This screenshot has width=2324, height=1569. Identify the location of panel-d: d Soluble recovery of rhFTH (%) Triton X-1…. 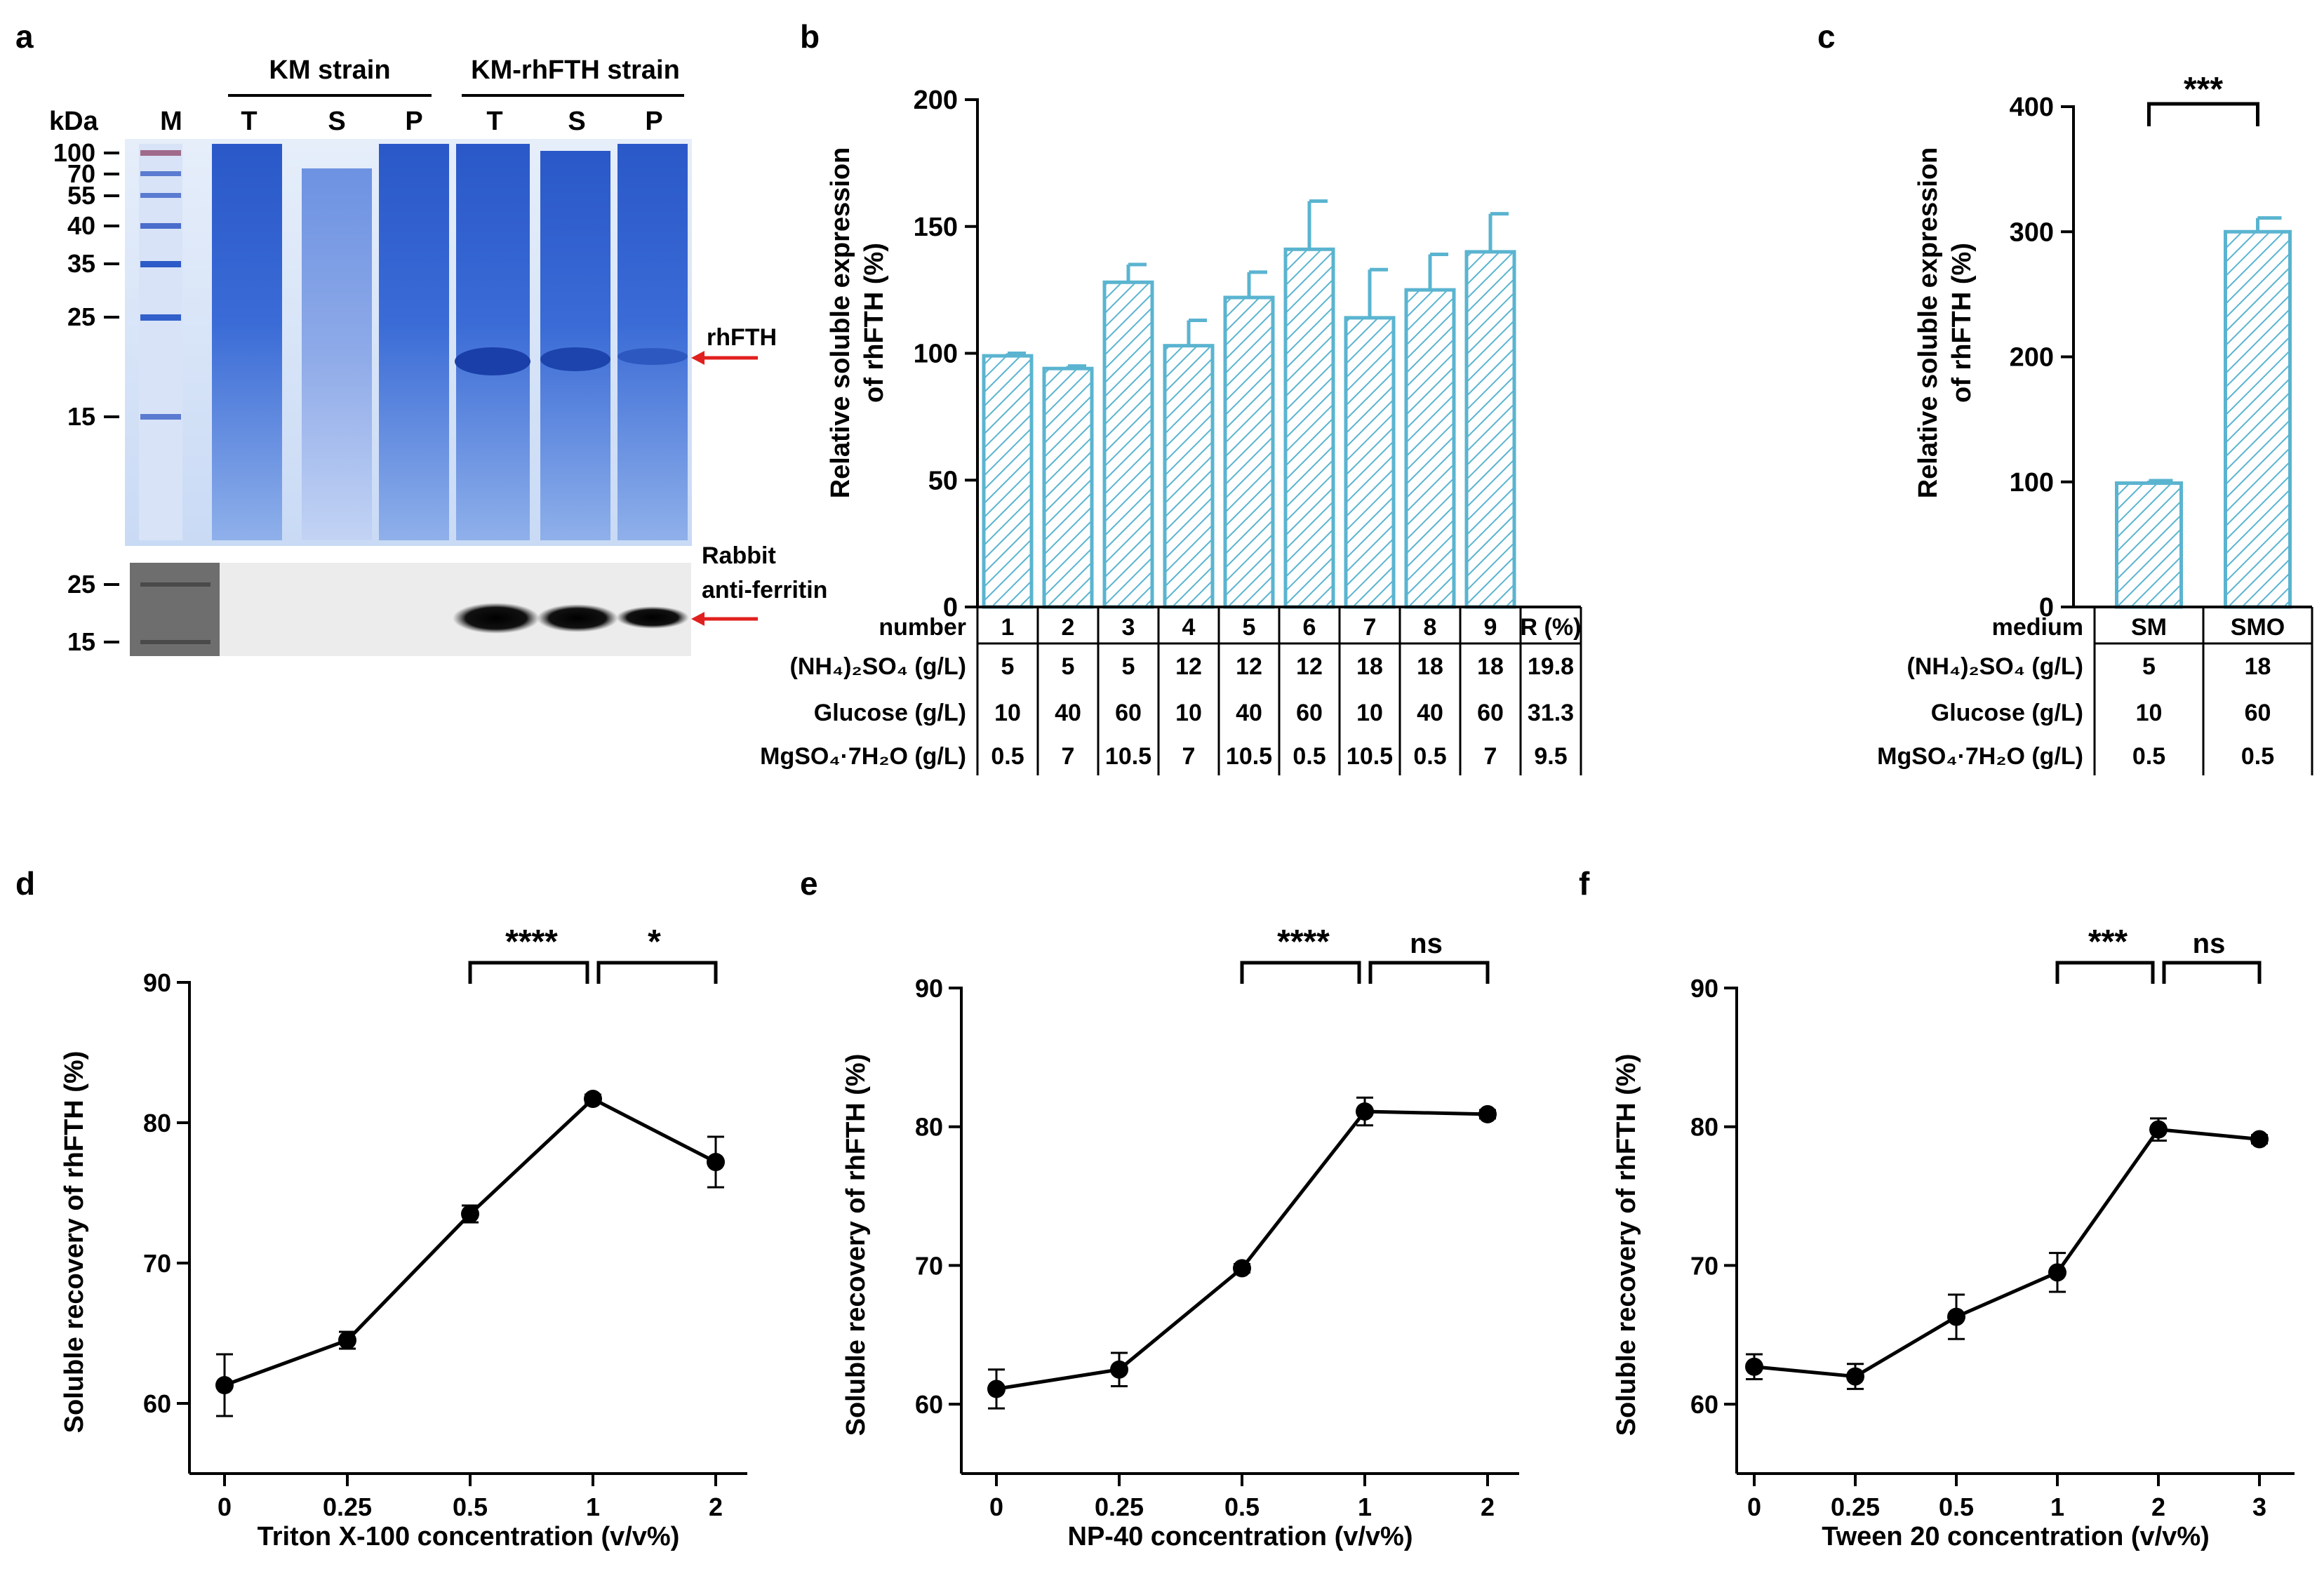
(381, 1208).